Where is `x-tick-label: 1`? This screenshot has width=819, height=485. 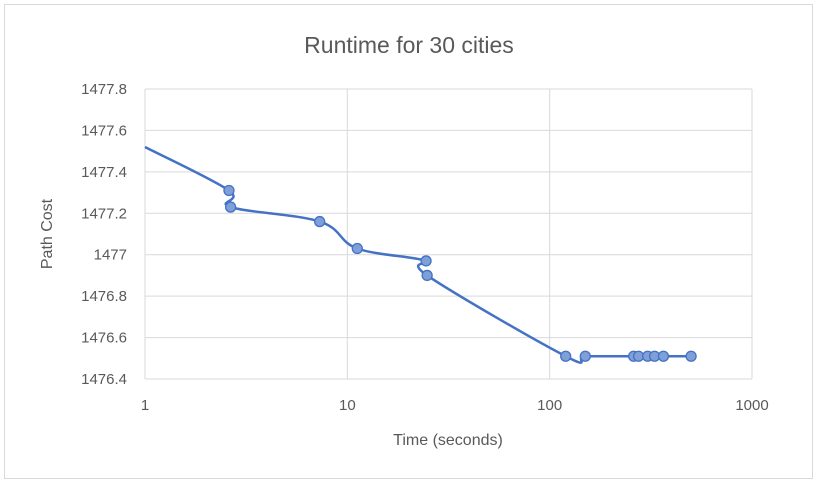 x-tick-label: 1 is located at coordinates (145, 405).